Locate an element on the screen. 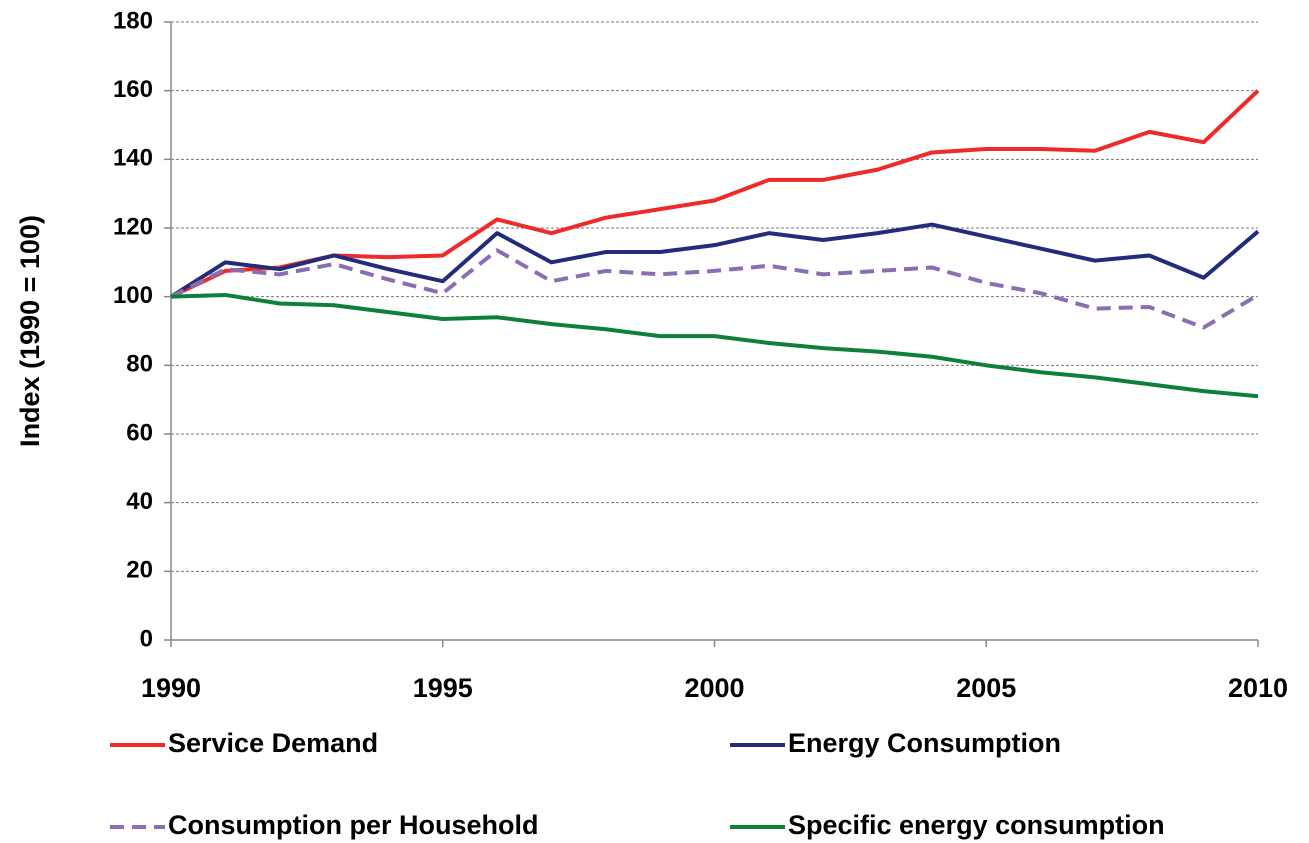 The width and height of the screenshot is (1309, 843). y-tick-label: 120 is located at coordinates (133, 226).